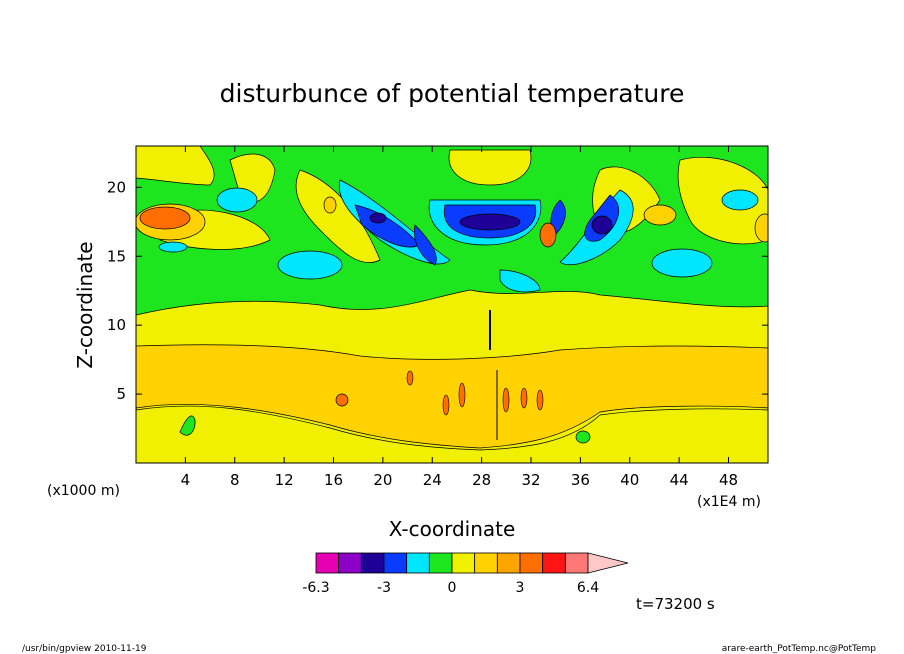 The image size is (904, 654). What do you see at coordinates (799, 649) in the screenshot?
I see `footer-right: arare-earth_PotTemp.nc@PotTemp` at bounding box center [799, 649].